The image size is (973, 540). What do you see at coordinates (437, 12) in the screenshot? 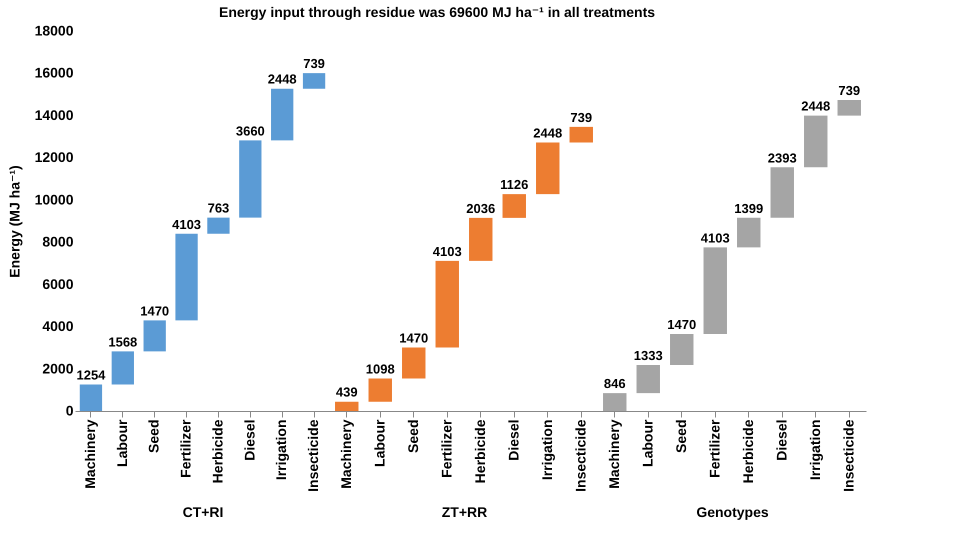
I see `text: Energy input through residue was 69600 MJ ha⁻¹ in all treatments` at bounding box center [437, 12].